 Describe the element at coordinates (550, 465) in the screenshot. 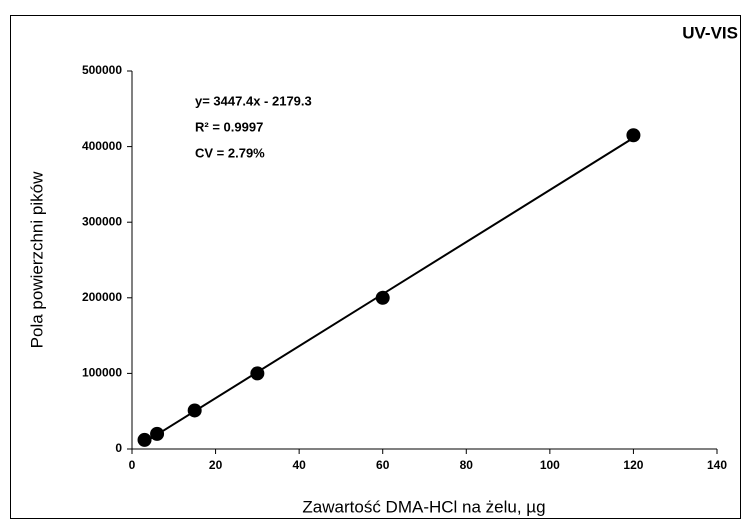

I see `x-tick-label: 100` at that location.